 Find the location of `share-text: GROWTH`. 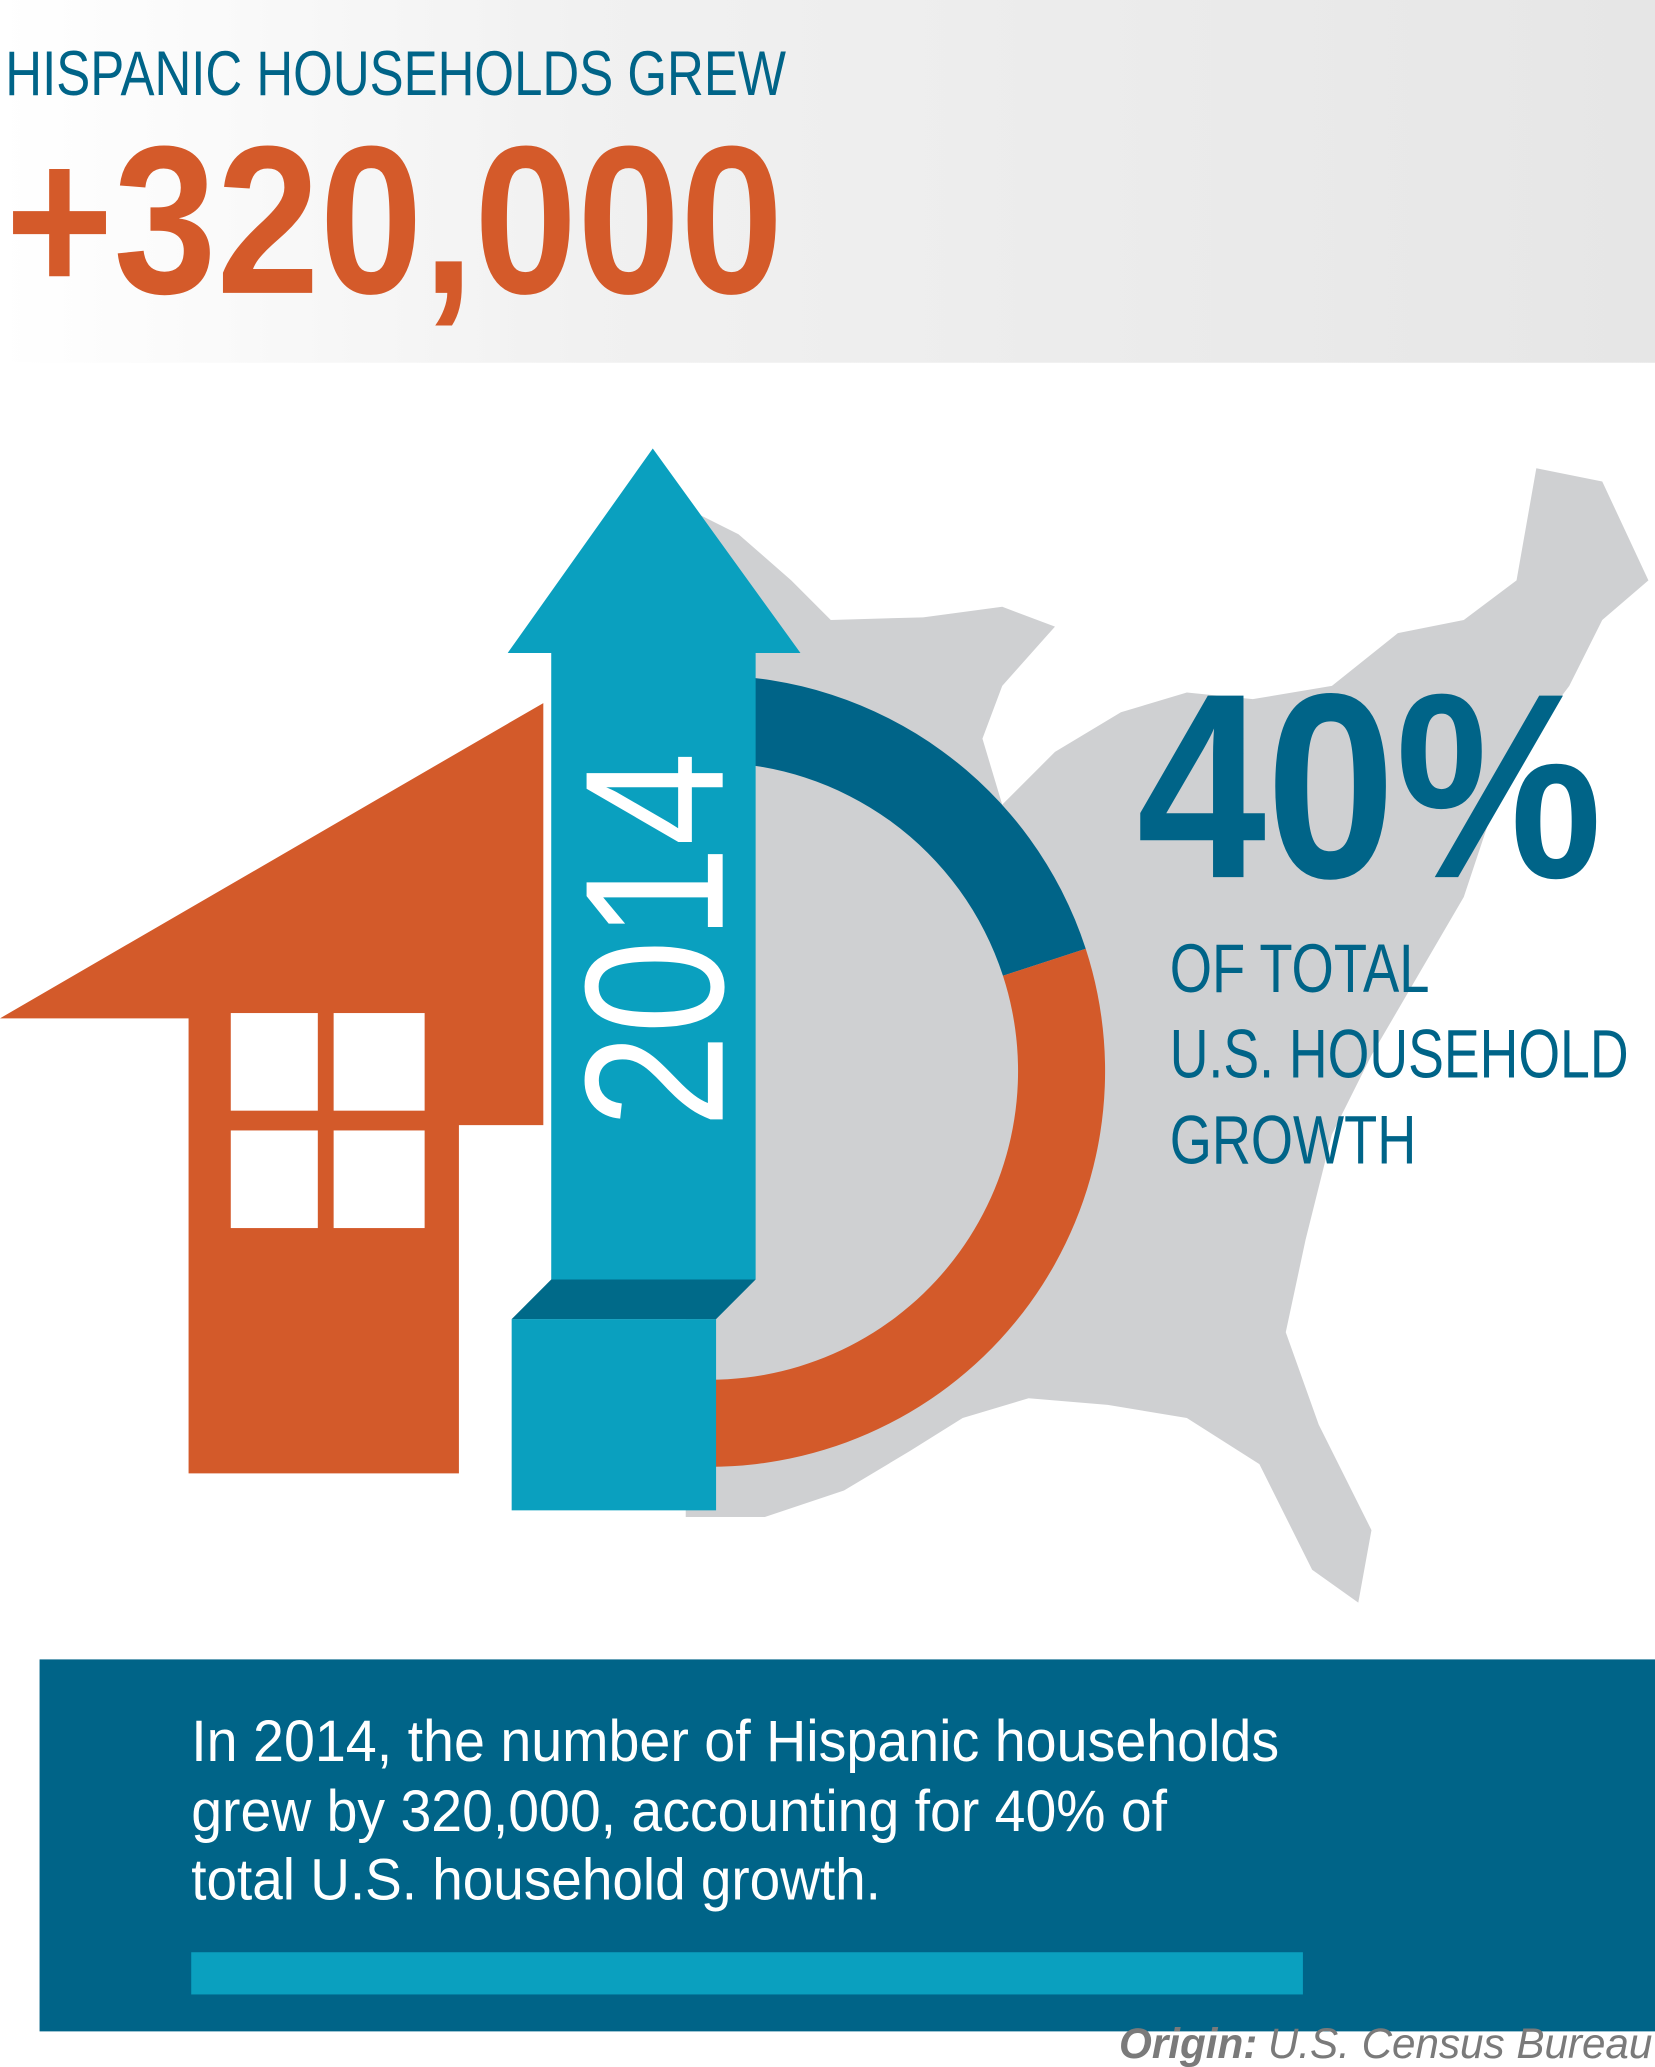

share-text: GROWTH is located at coordinates (1293, 1139).